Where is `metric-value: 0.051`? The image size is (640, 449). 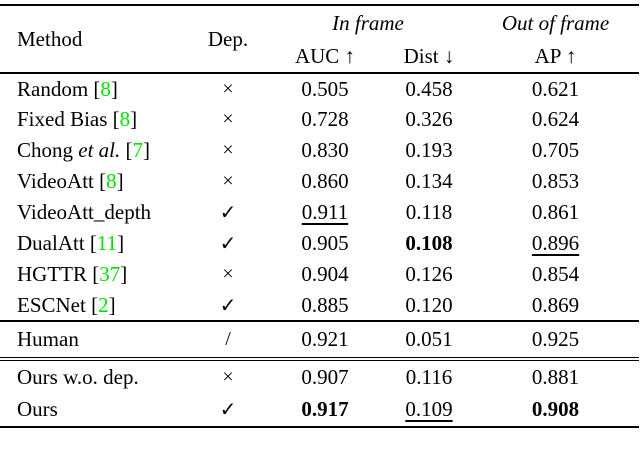 metric-value: 0.051 is located at coordinates (429, 339).